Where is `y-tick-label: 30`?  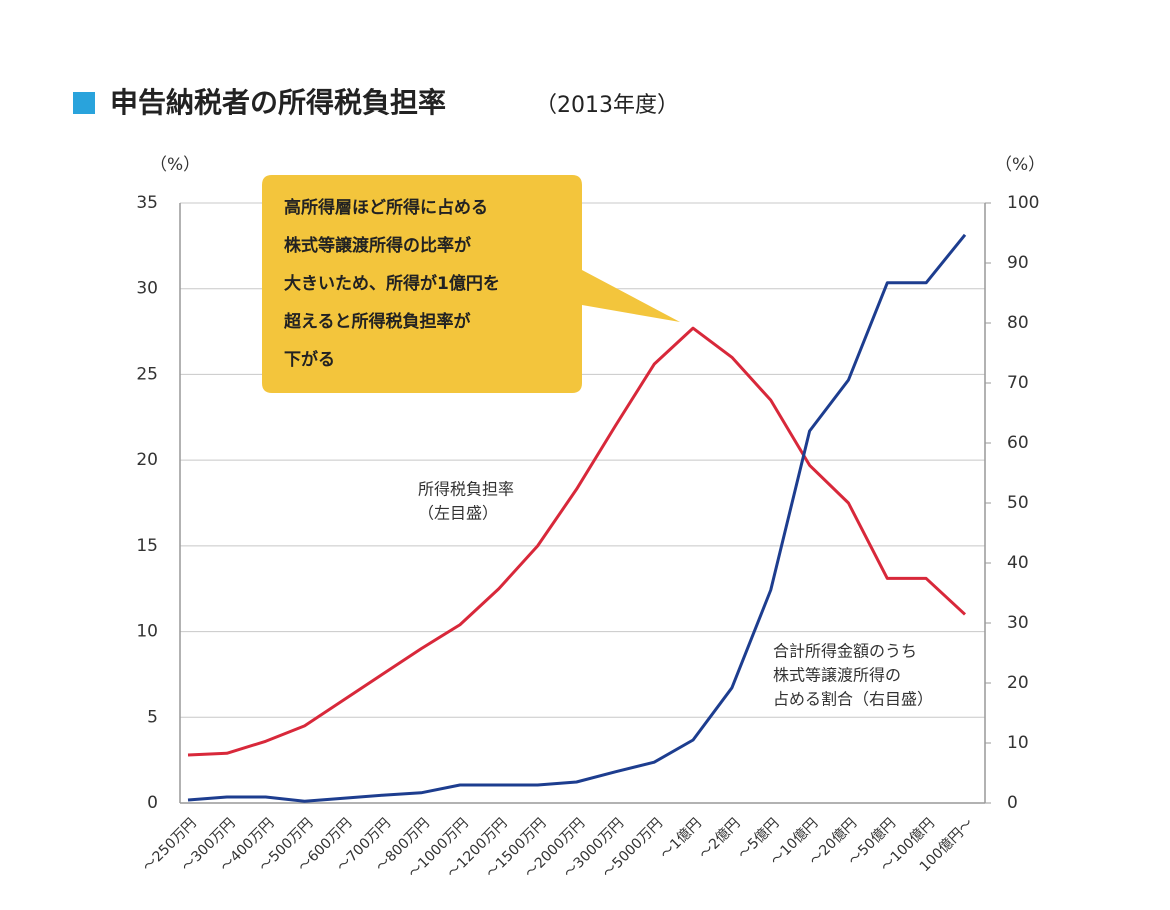 y-tick-label: 30 is located at coordinates (147, 289).